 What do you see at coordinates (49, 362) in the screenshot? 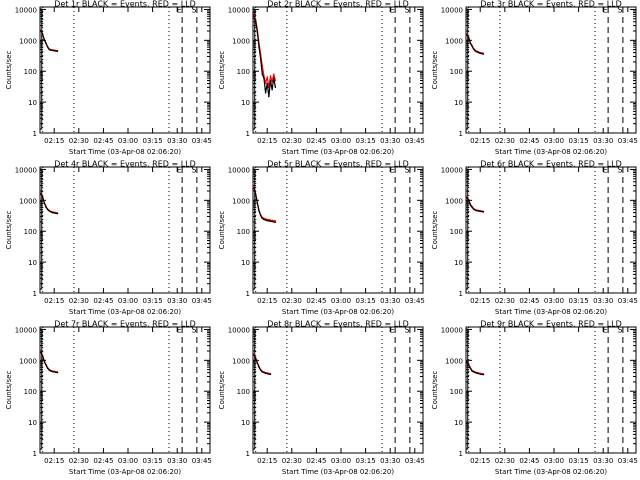
I see `series-line-lld` at bounding box center [49, 362].